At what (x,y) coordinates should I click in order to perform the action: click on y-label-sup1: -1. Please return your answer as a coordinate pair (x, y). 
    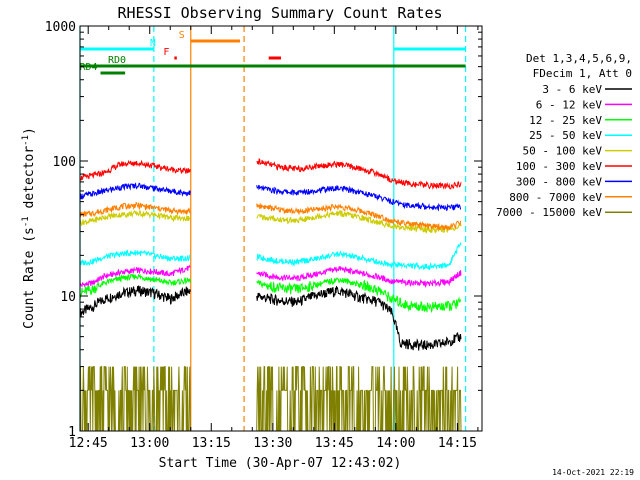
    Looking at the image, I should click on (26, 221).